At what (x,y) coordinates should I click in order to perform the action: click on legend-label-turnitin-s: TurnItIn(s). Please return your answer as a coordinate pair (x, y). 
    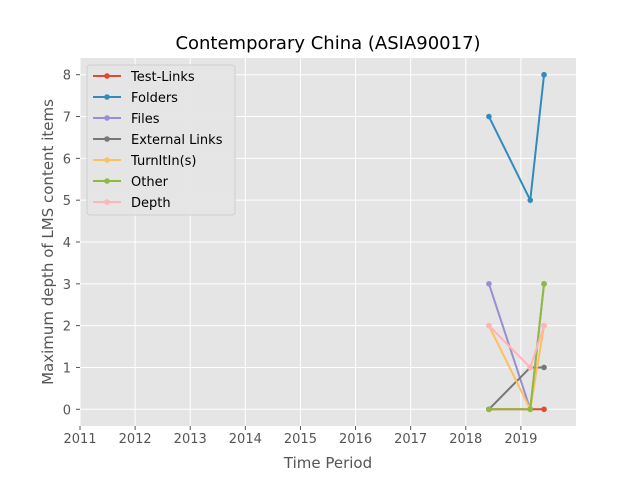
    Looking at the image, I should click on (163, 161).